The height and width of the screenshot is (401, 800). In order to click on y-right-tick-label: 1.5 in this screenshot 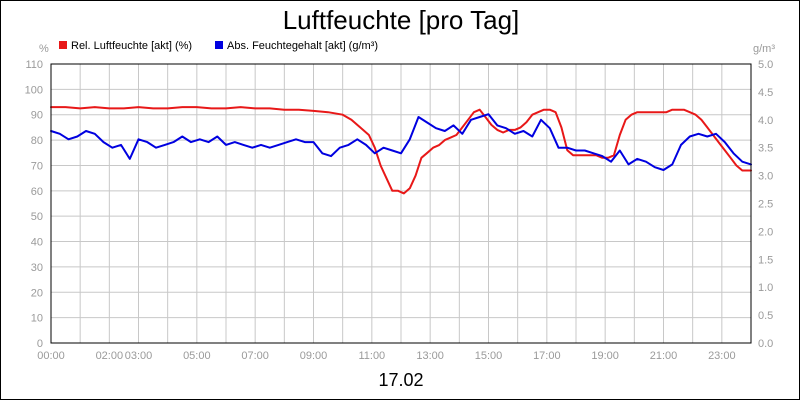, I will do `click(765, 260)`.